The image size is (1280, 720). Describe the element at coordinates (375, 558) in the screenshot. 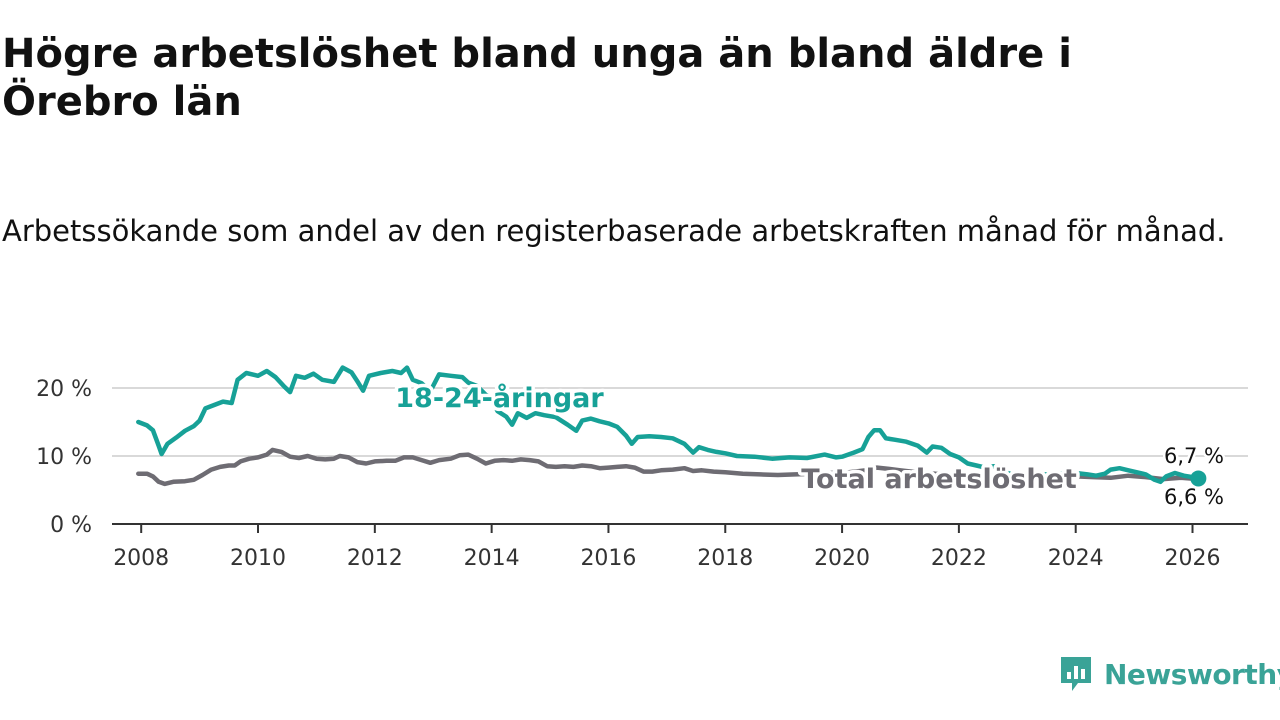

I see `x-tick-label: 2012` at that location.